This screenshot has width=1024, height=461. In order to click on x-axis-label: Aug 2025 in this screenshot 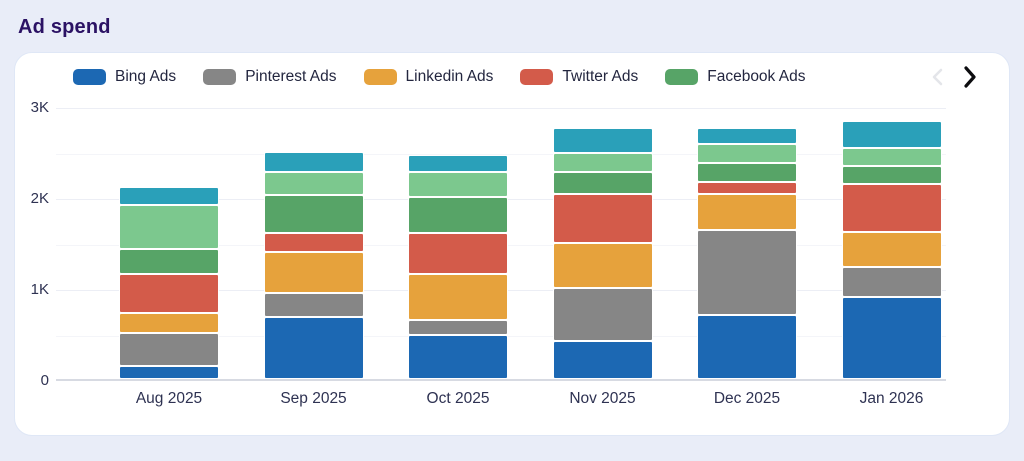, I will do `click(169, 398)`.